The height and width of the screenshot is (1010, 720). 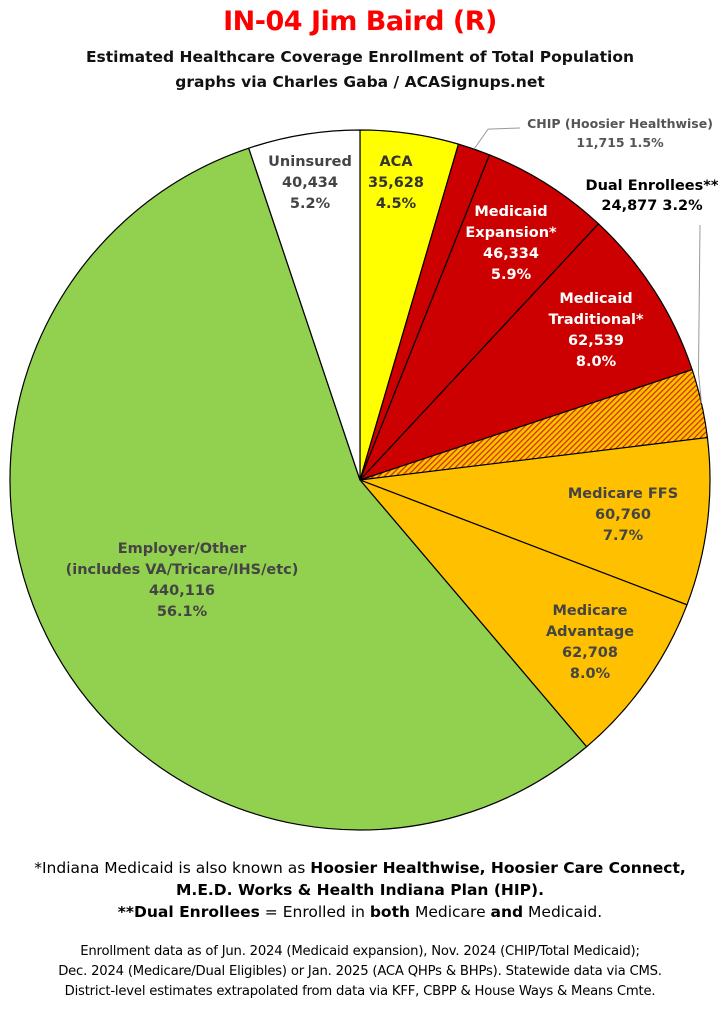 I want to click on pie-slice-medicaid-traditional, so click(x=526, y=352).